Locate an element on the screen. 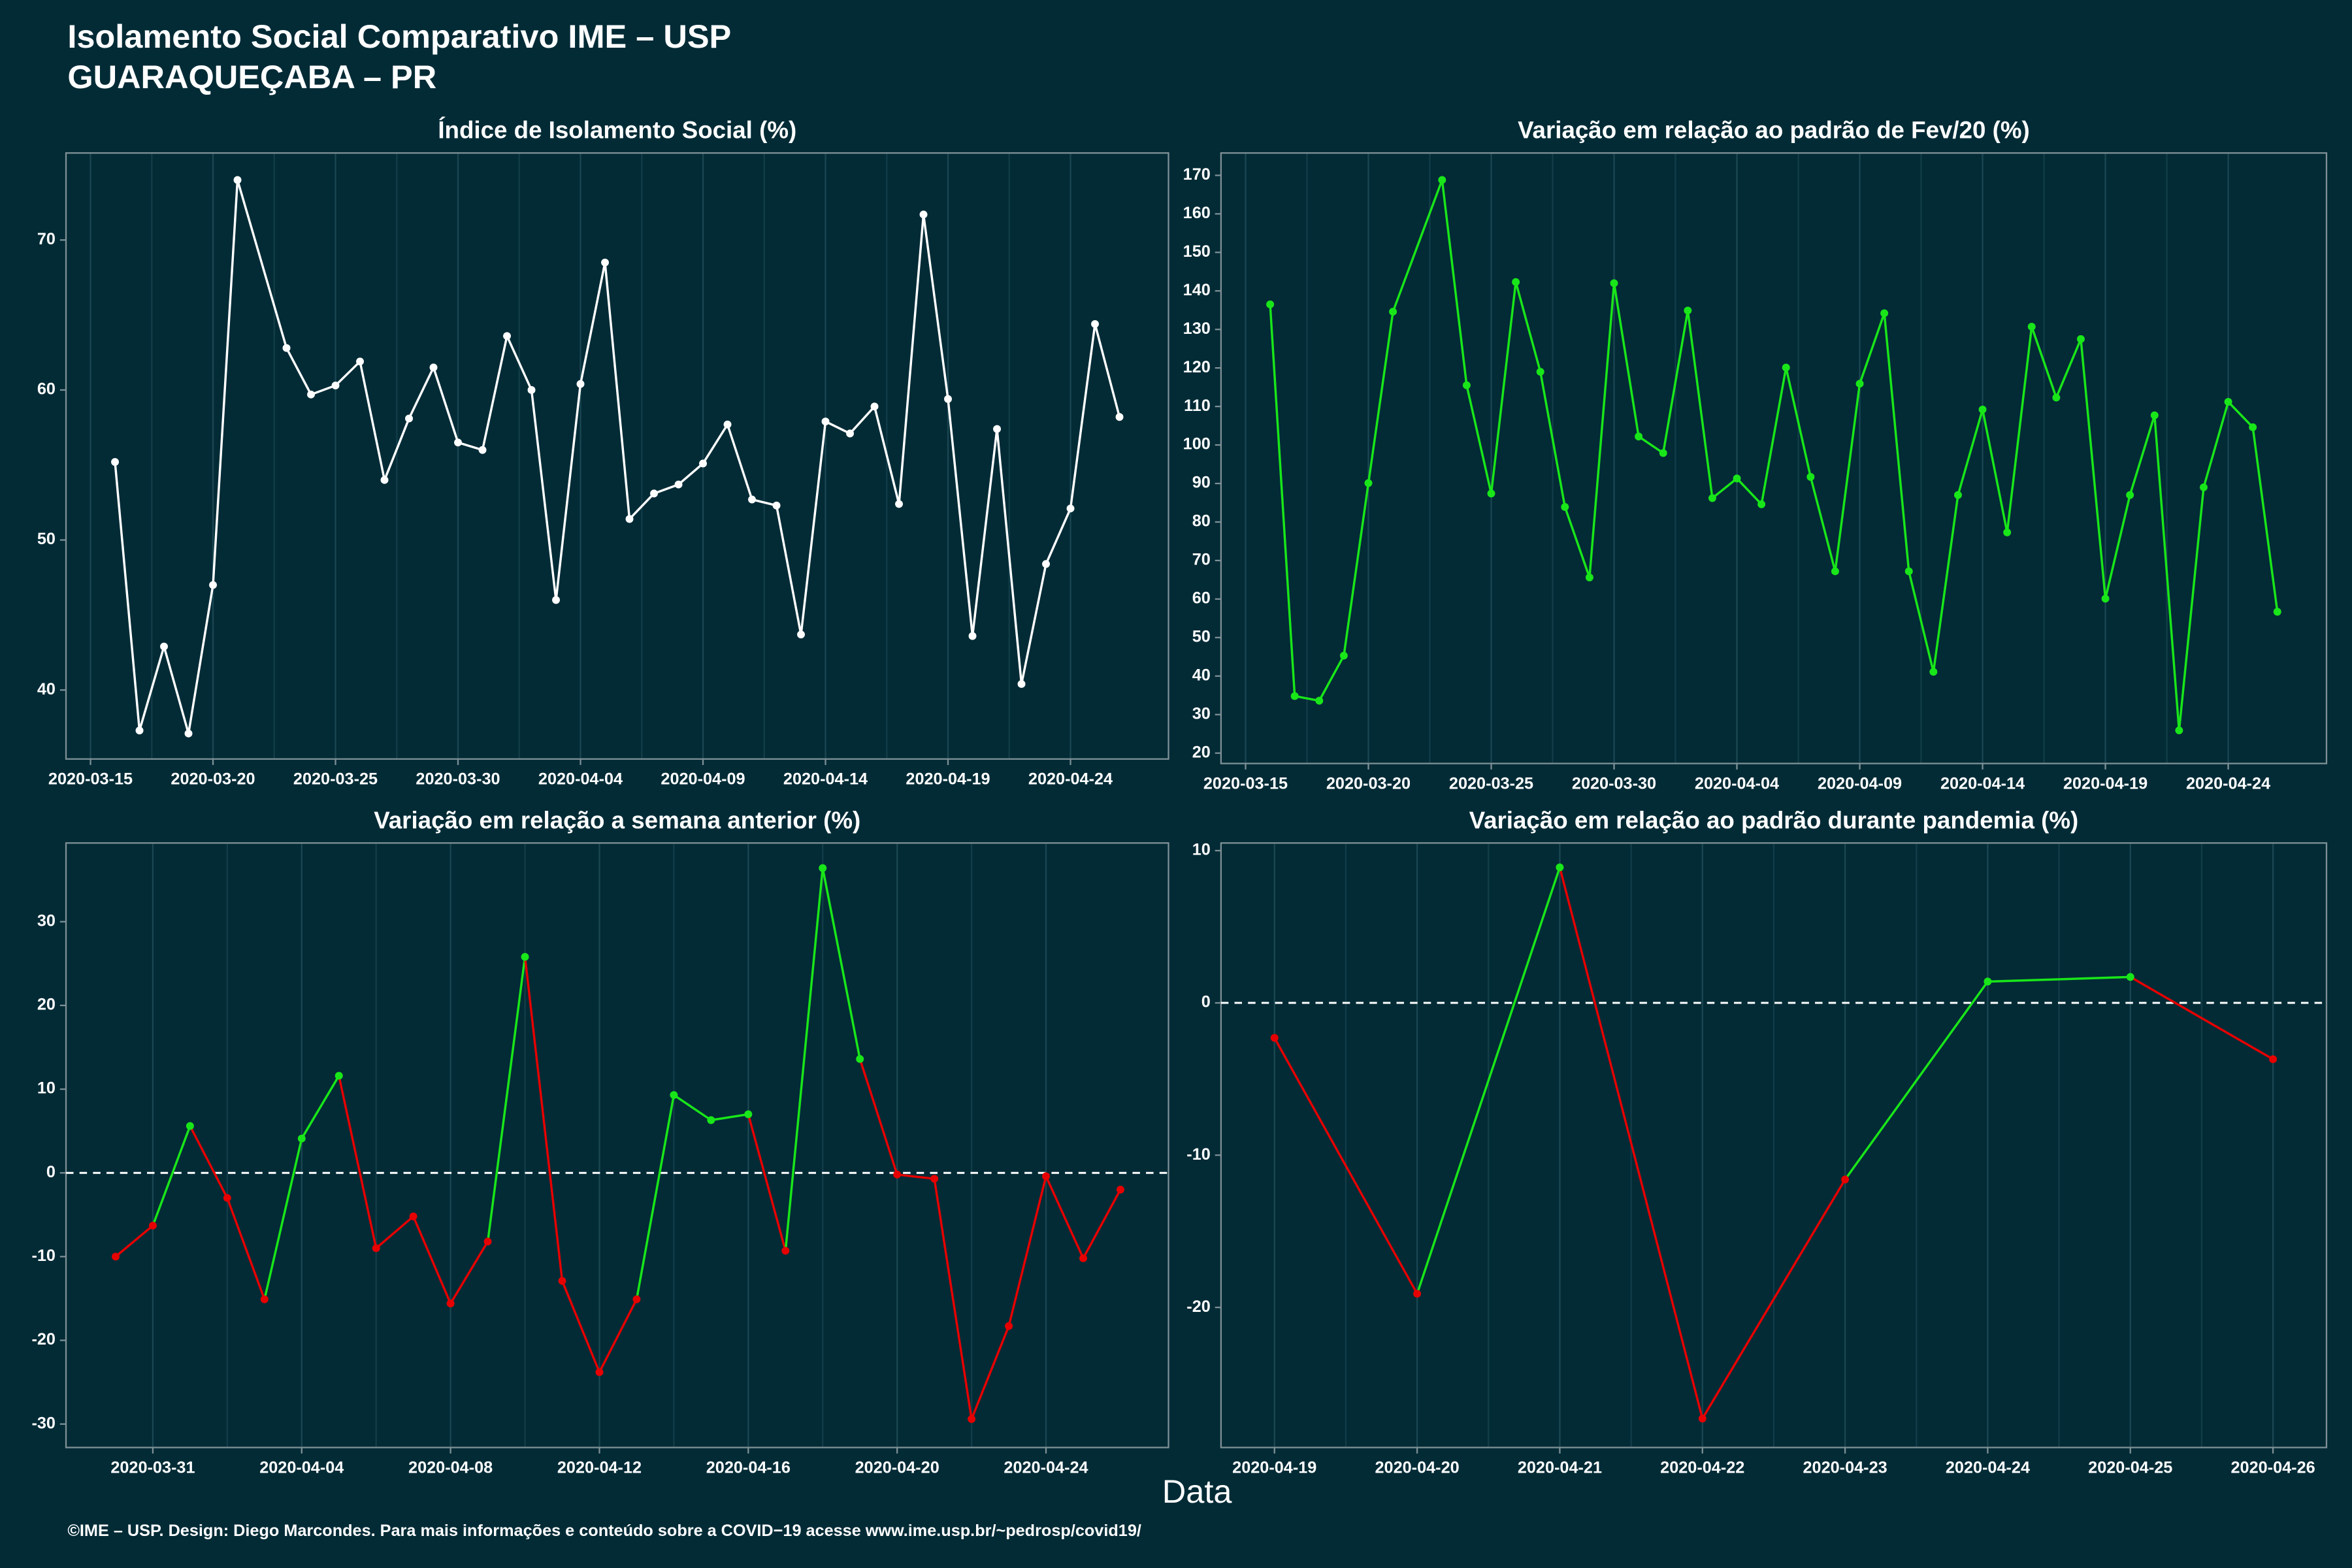 The height and width of the screenshot is (1568, 2352). x-tick-label: 2020-03-20 is located at coordinates (1368, 783).